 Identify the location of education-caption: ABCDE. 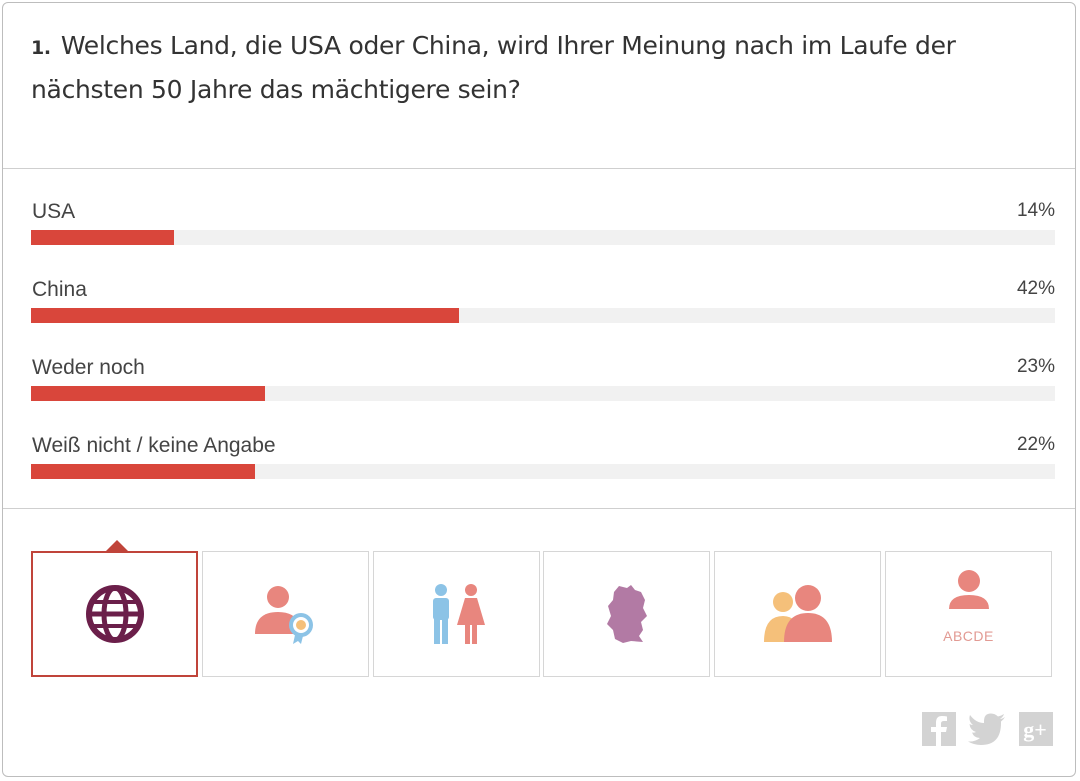
(968, 636).